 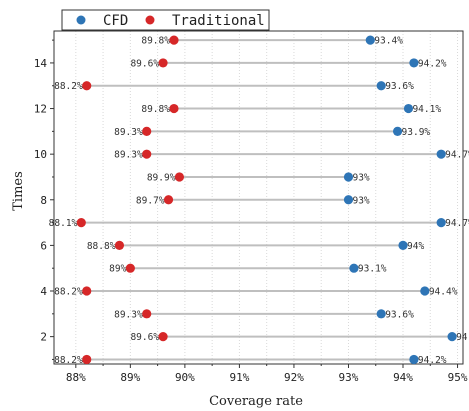 I want to click on y-tick-label: 8, so click(x=43, y=200).